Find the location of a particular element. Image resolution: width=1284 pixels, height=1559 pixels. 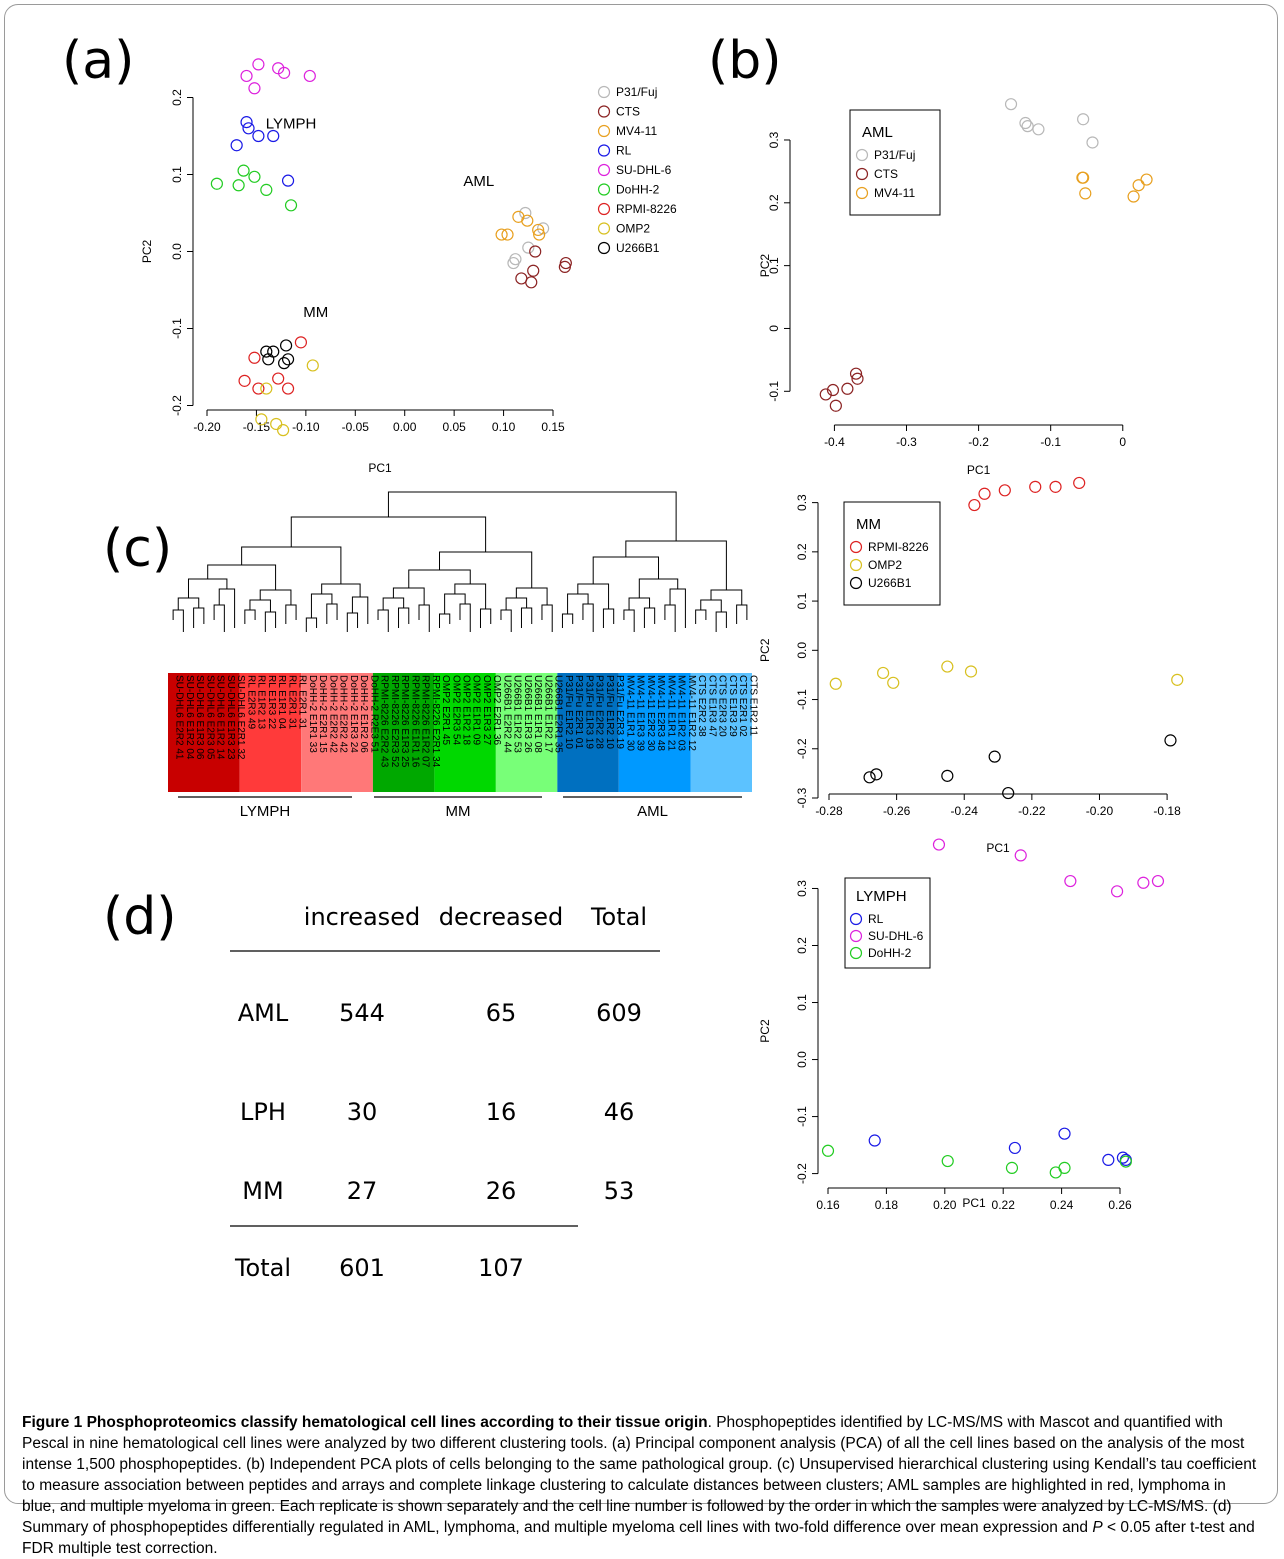

leaf-label: MV4-11 E1R1 21 is located at coordinates (670, 713).